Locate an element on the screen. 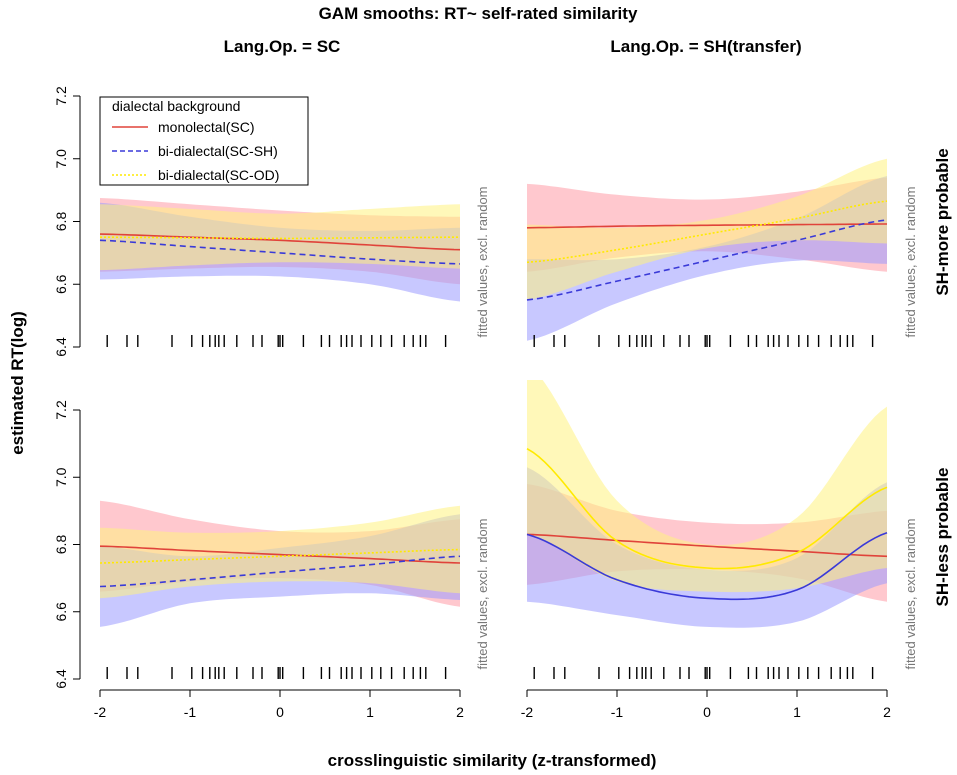 Image resolution: width=957 pixels, height=775 pixels. panel-caption-1: fitted values, excl. random is located at coordinates (482, 261).